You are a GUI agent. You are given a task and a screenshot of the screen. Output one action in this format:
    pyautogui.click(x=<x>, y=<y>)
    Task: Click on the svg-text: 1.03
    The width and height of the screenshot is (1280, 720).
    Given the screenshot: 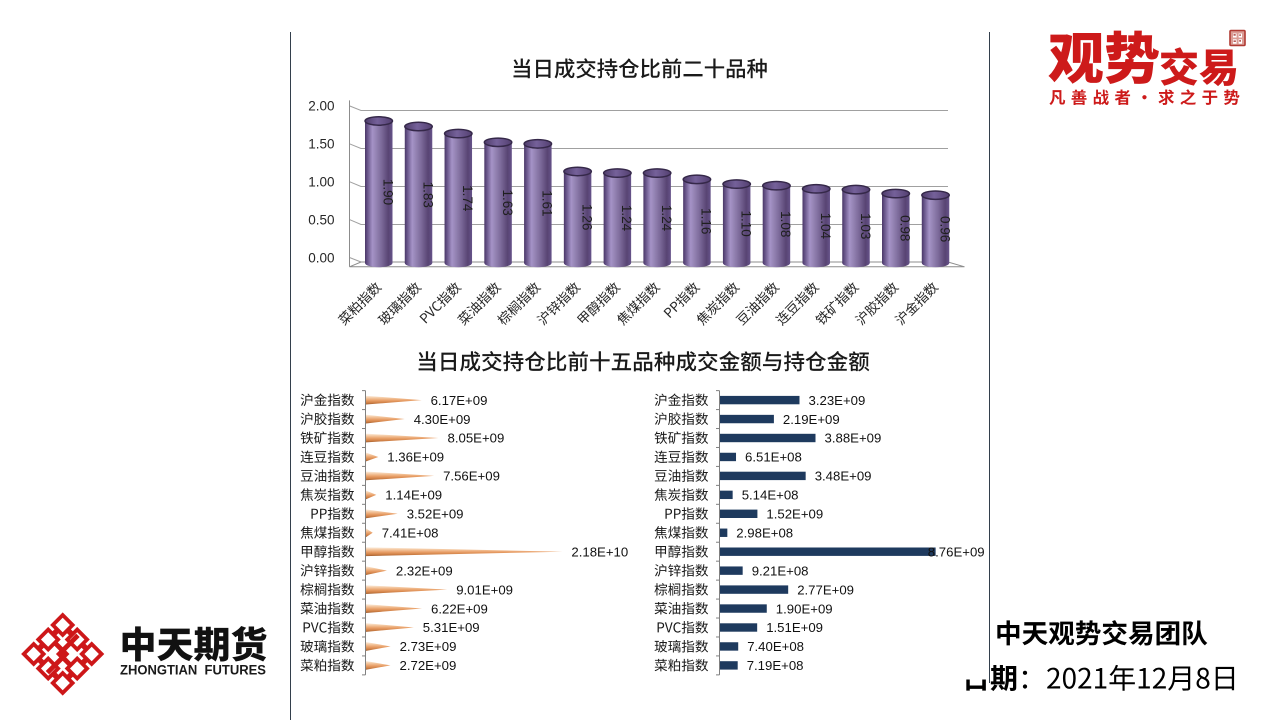 What is the action you would take?
    pyautogui.click(x=865, y=226)
    